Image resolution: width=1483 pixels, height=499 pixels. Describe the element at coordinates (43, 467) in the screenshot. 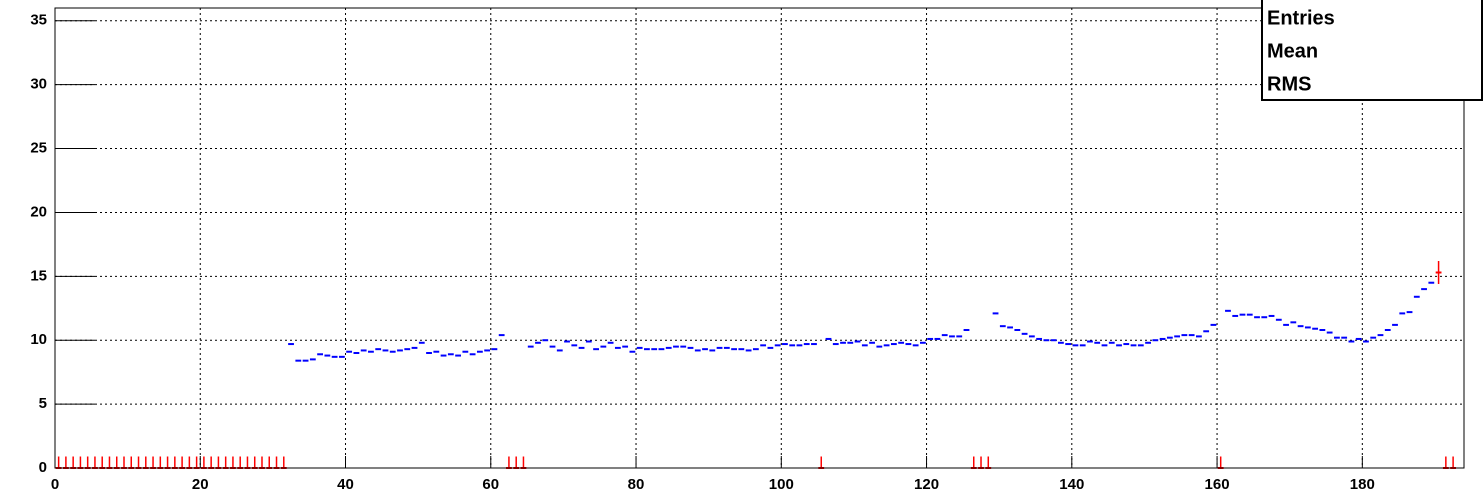

I see `y-tick-label: 0` at that location.